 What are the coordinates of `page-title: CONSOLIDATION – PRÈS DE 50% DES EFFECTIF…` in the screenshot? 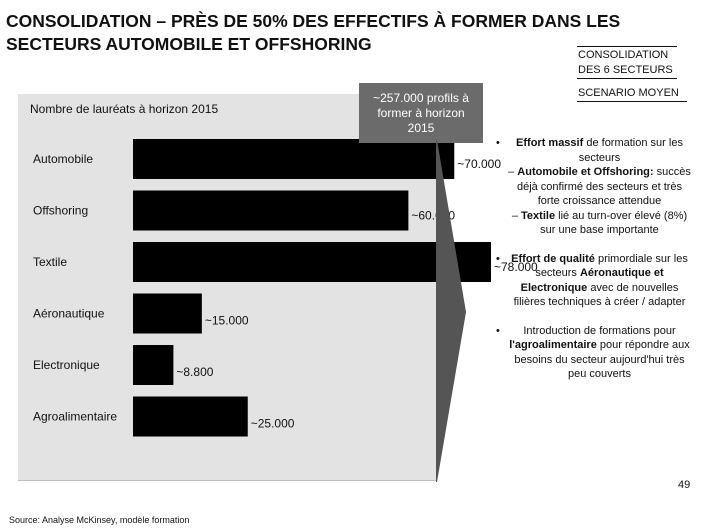 It's located at (313, 32).